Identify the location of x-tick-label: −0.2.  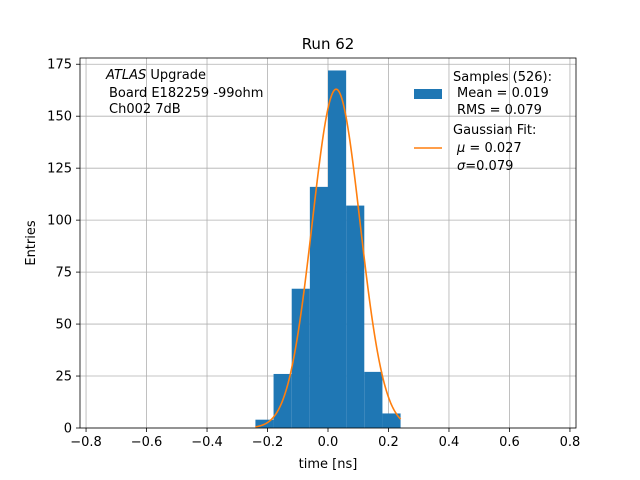
(268, 442).